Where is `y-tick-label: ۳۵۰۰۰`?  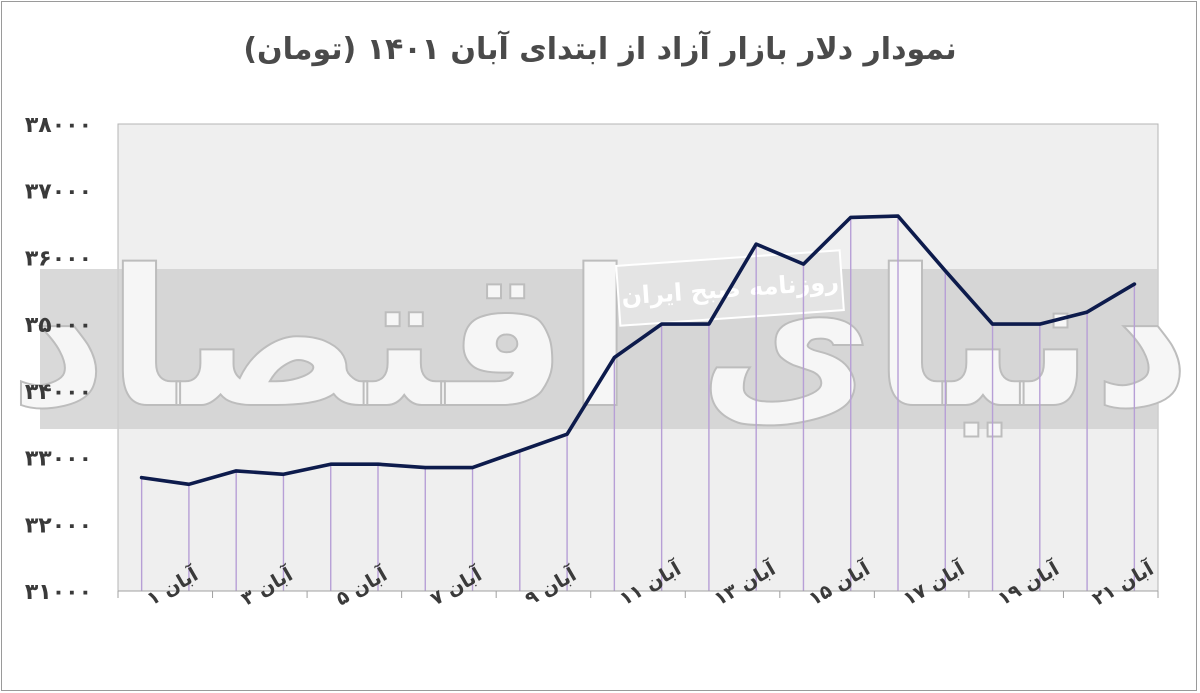 y-tick-label: ۳۵۰۰۰ is located at coordinates (58, 325).